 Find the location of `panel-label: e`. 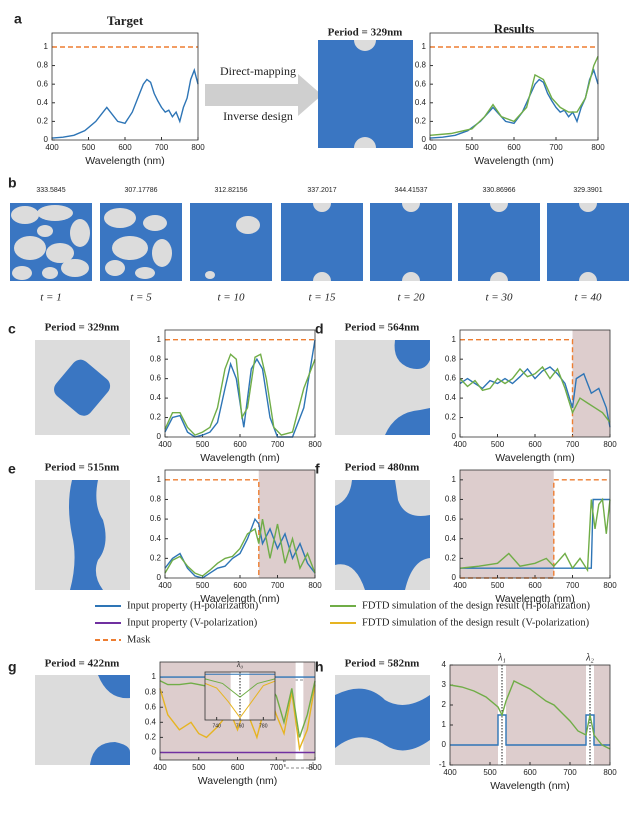

panel-label: e is located at coordinates (12, 469).